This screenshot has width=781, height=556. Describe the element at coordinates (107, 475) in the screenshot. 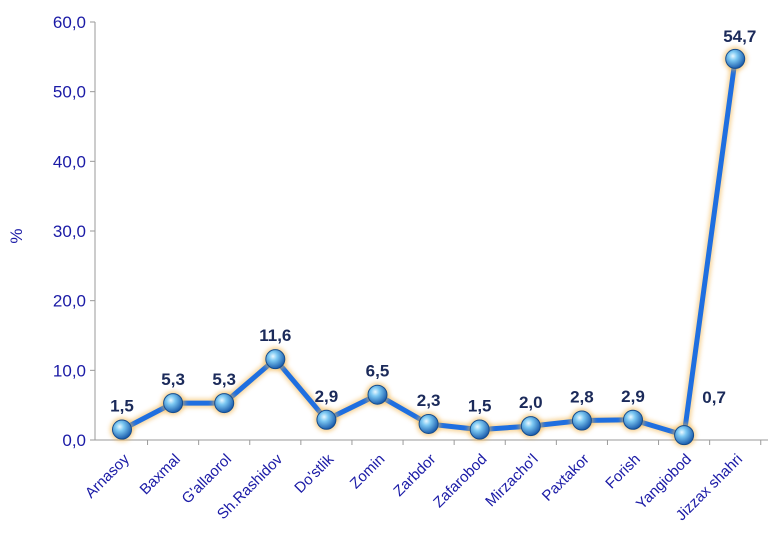

I see `x-tick-label: Arnasoy` at that location.